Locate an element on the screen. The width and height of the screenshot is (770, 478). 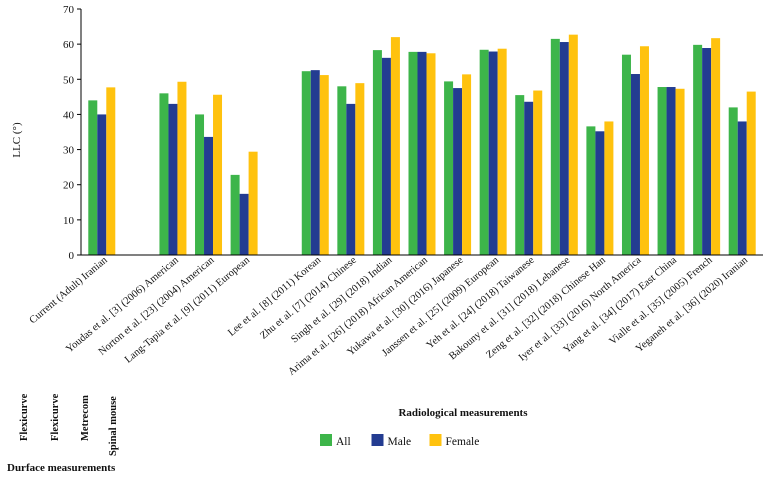
y-tick-label: 40 is located at coordinates (69, 115).